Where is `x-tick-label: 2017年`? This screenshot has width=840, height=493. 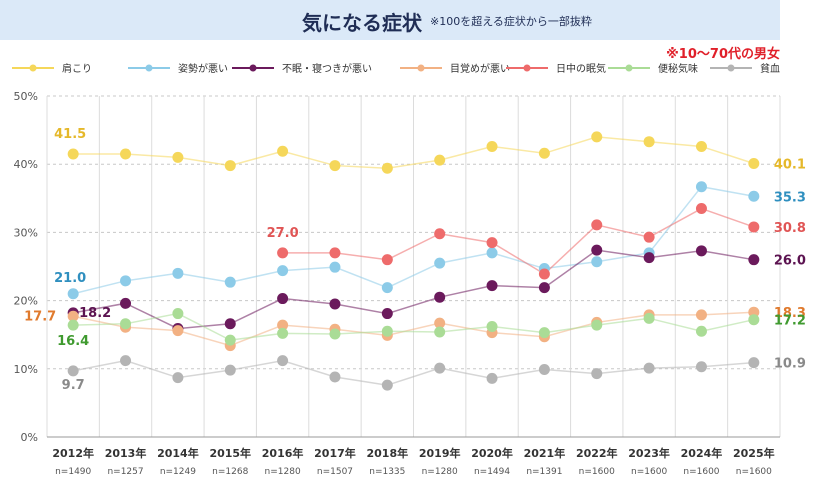 x-tick-label: 2017年 is located at coordinates (335, 453).